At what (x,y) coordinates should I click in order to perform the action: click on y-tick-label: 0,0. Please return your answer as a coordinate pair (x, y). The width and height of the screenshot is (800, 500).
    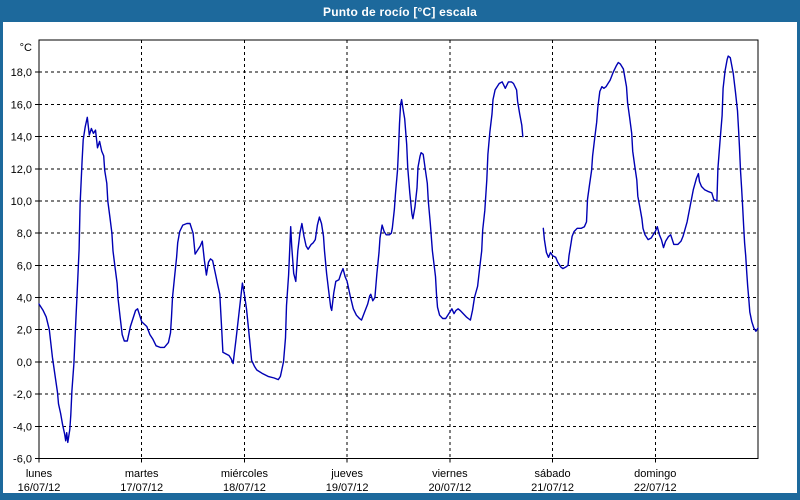
    Looking at the image, I should click on (24, 363).